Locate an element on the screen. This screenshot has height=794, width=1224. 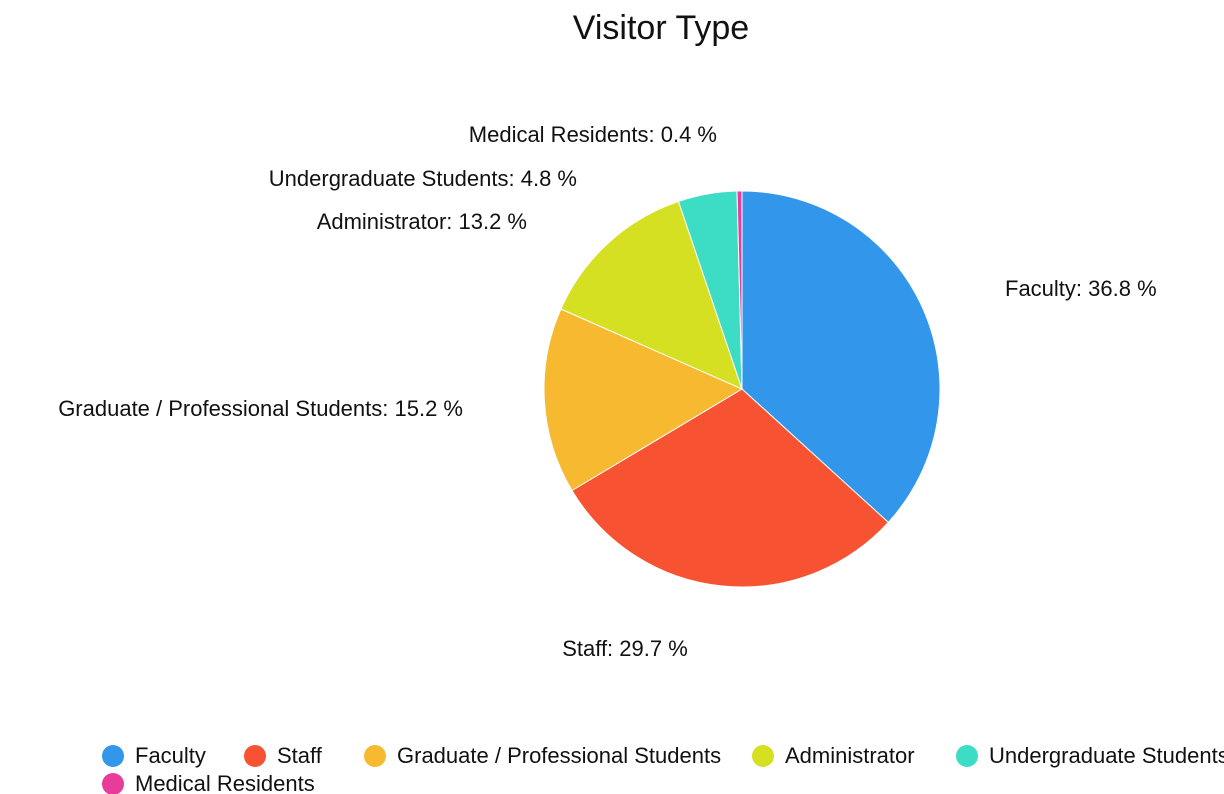
data-label: Administrator: 13.2 % is located at coordinates (422, 221).